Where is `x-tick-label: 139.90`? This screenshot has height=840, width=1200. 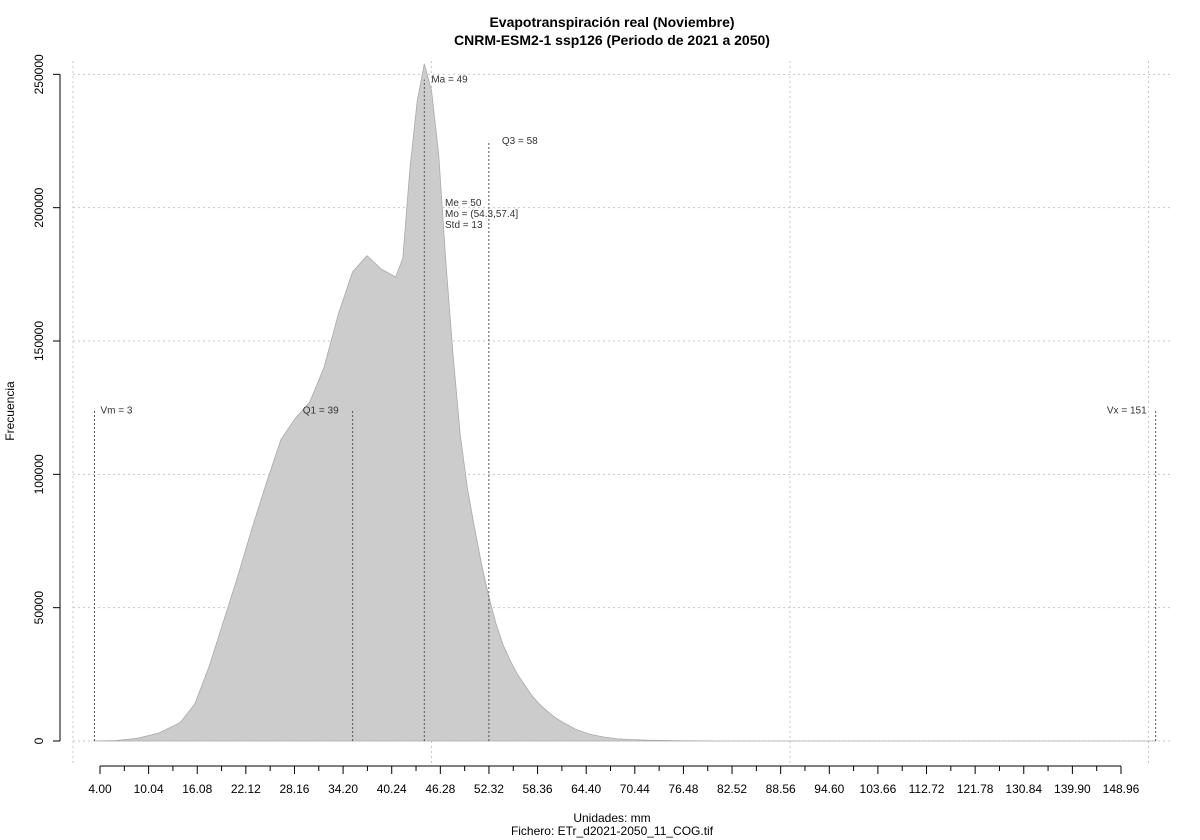
x-tick-label: 139.90 is located at coordinates (1072, 789).